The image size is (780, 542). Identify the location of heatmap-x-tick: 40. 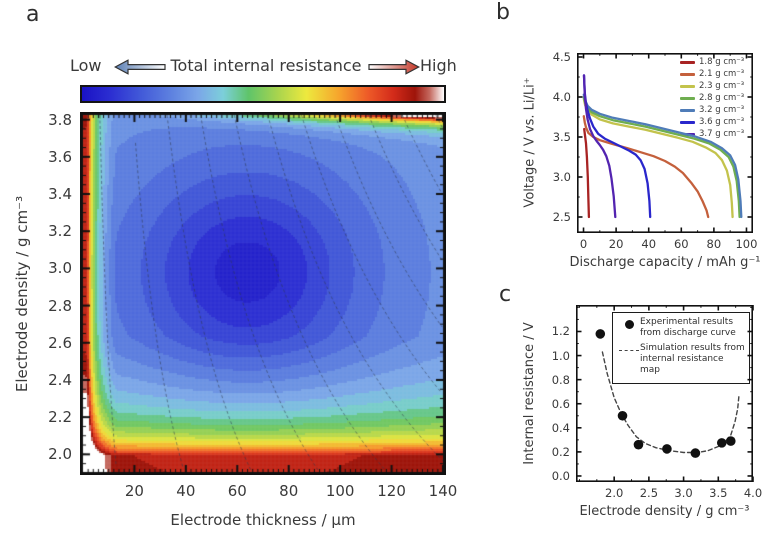
(186, 491).